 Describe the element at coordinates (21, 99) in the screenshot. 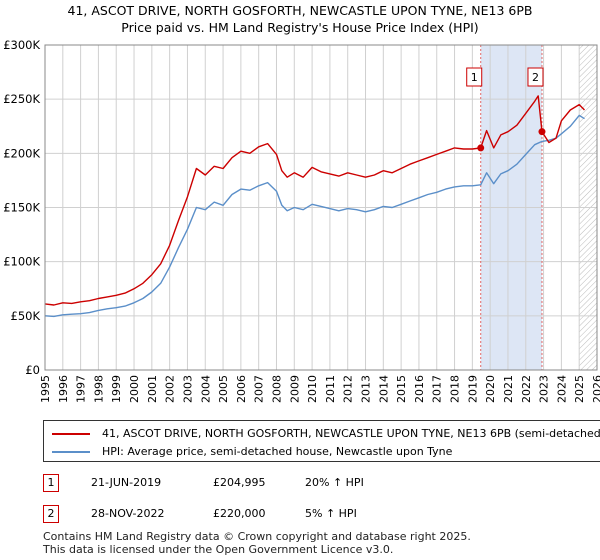

I see `y-tick-label: £250K` at that location.